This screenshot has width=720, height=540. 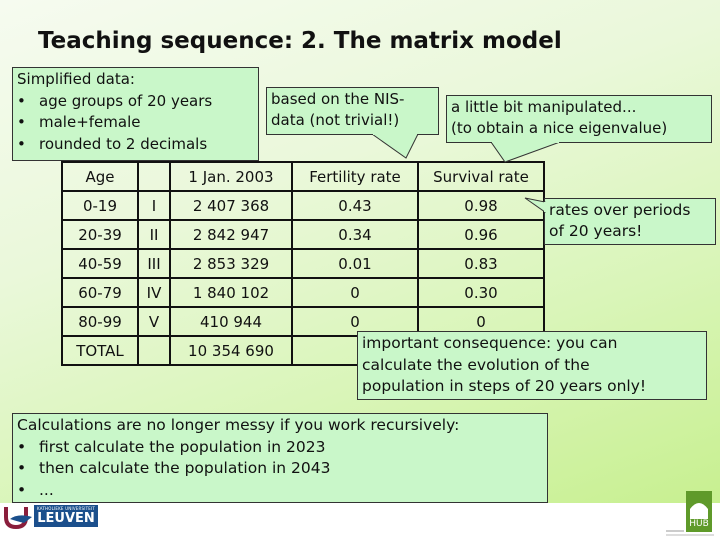 I want to click on cell-class: II, so click(x=154, y=234).